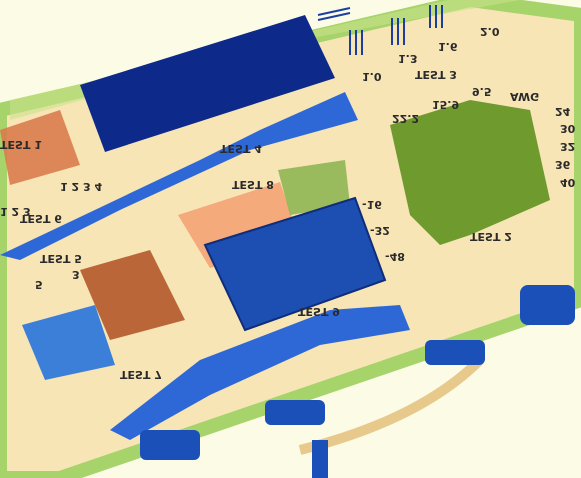 The width and height of the screenshot is (581, 478). Describe the element at coordinates (408, 58) in the screenshot. I see `label-1-3: 1.3` at that location.